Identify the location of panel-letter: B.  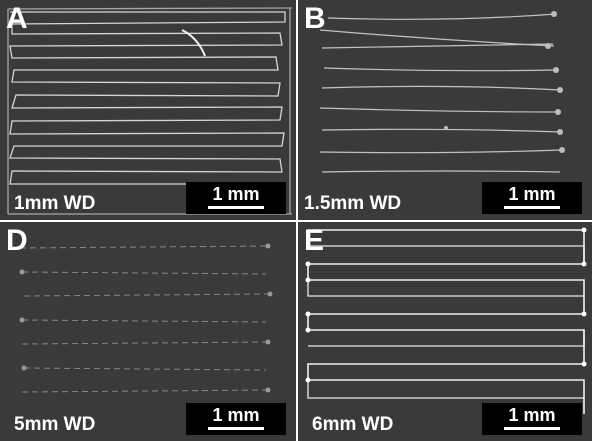
(315, 18).